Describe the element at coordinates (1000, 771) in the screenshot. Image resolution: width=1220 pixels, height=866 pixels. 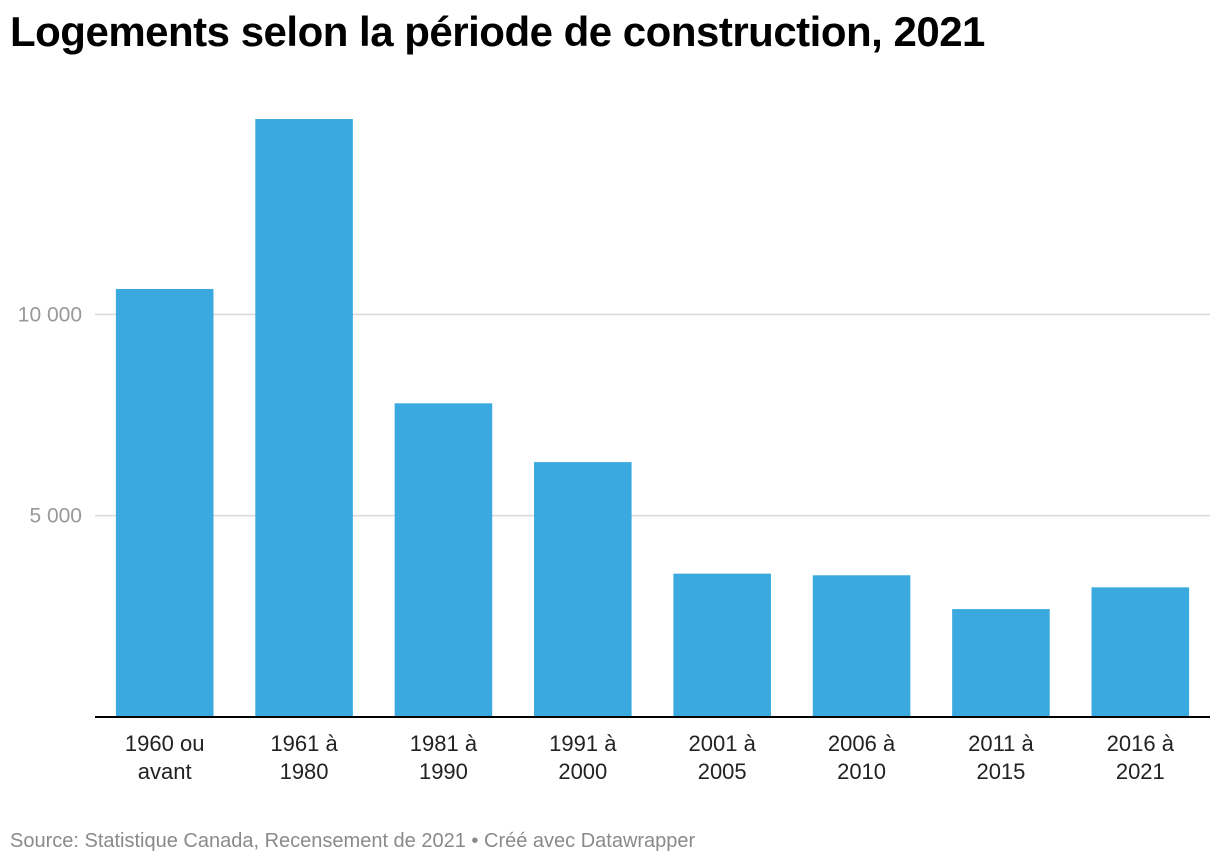
I see `x-tick-label: 2015` at that location.